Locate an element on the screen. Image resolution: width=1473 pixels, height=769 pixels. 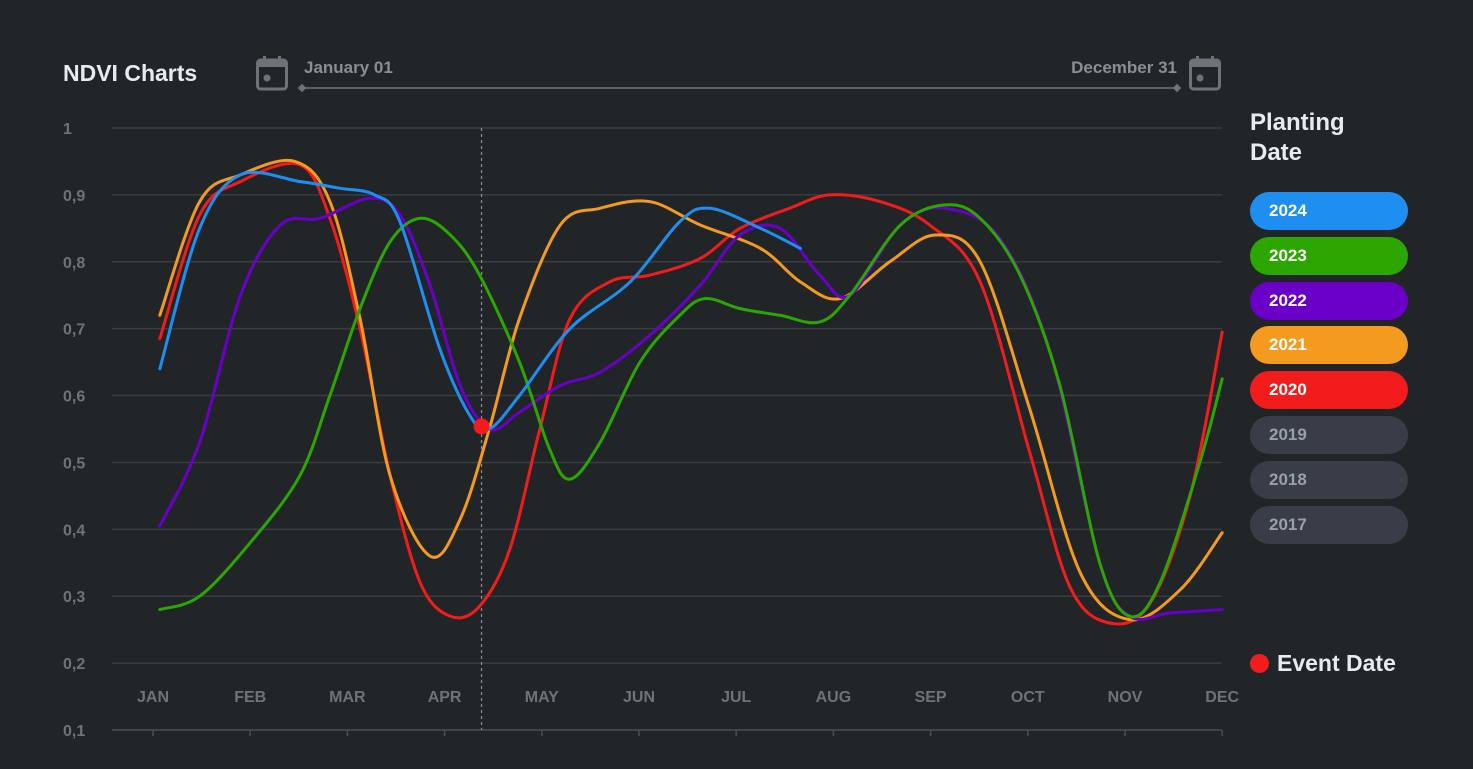
legend-item-2018: 2018 is located at coordinates (1329, 479).